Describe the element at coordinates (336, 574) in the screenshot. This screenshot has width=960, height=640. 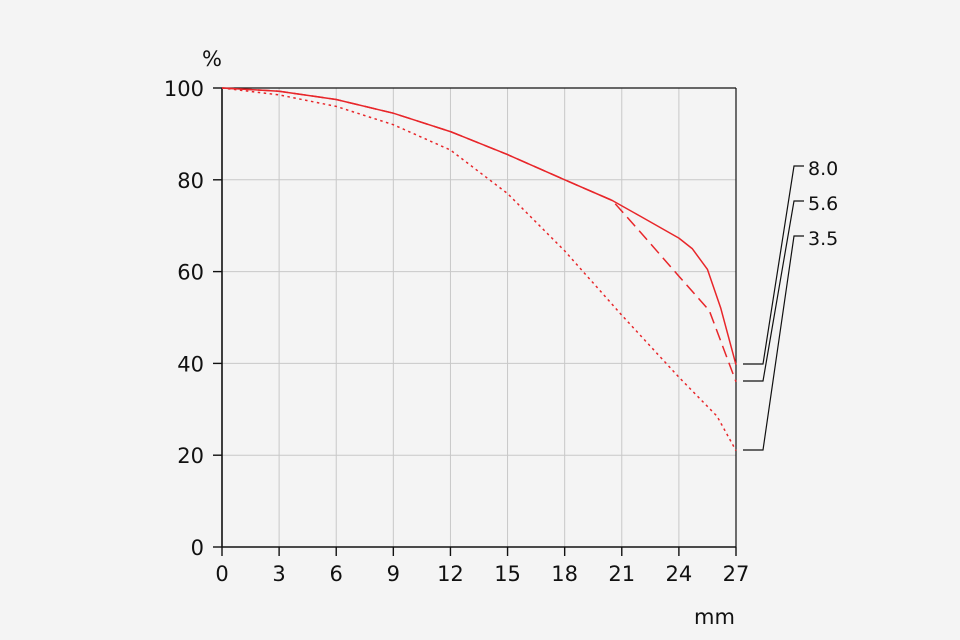
I see `x-tick-label: 6` at that location.